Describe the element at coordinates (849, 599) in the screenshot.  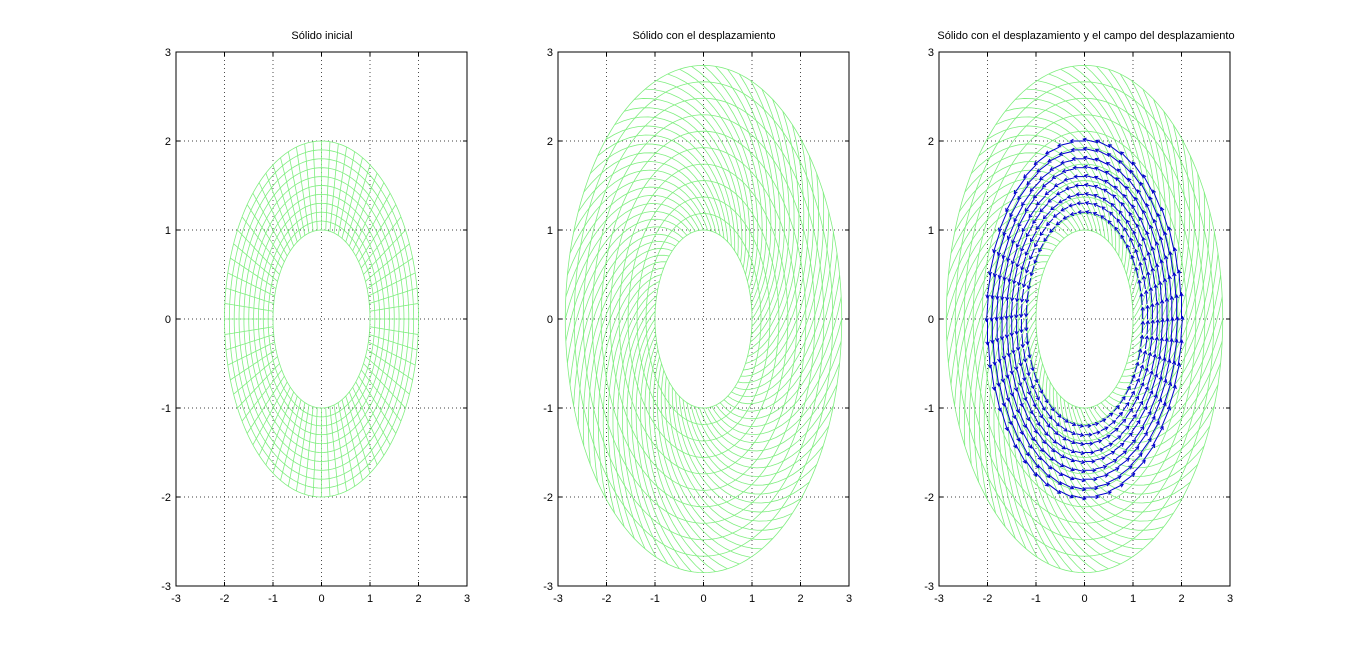
I see `x-tick-label: 3` at that location.